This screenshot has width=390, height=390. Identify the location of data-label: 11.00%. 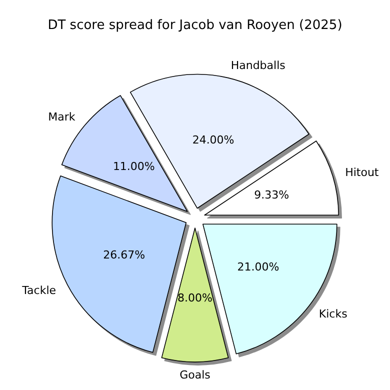
(133, 166).